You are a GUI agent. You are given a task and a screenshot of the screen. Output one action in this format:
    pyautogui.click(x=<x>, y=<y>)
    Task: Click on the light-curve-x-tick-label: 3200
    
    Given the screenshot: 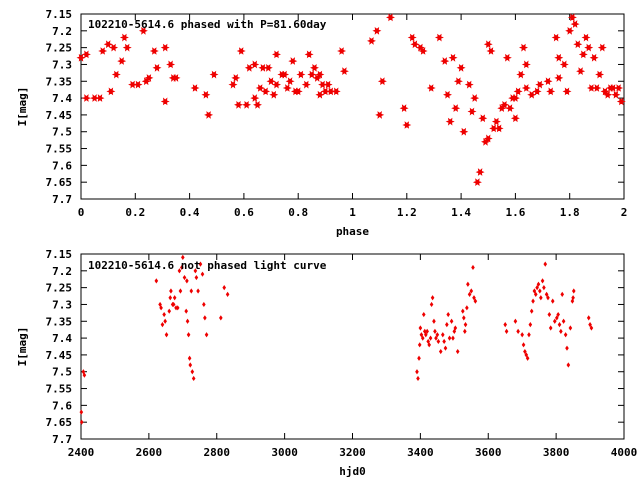 What is the action you would take?
    pyautogui.click(x=352, y=452)
    